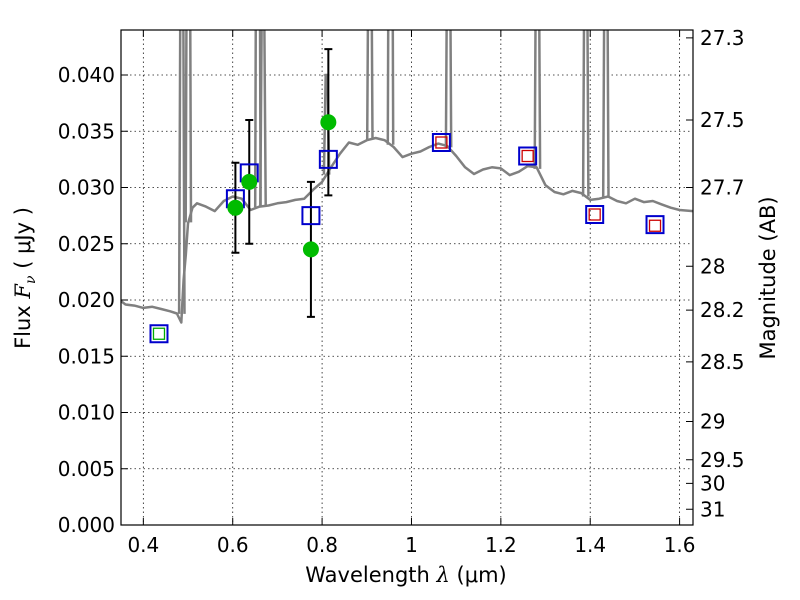 This screenshot has width=800, height=600. I want to click on y-tick-label: 0.020, so click(86, 300).